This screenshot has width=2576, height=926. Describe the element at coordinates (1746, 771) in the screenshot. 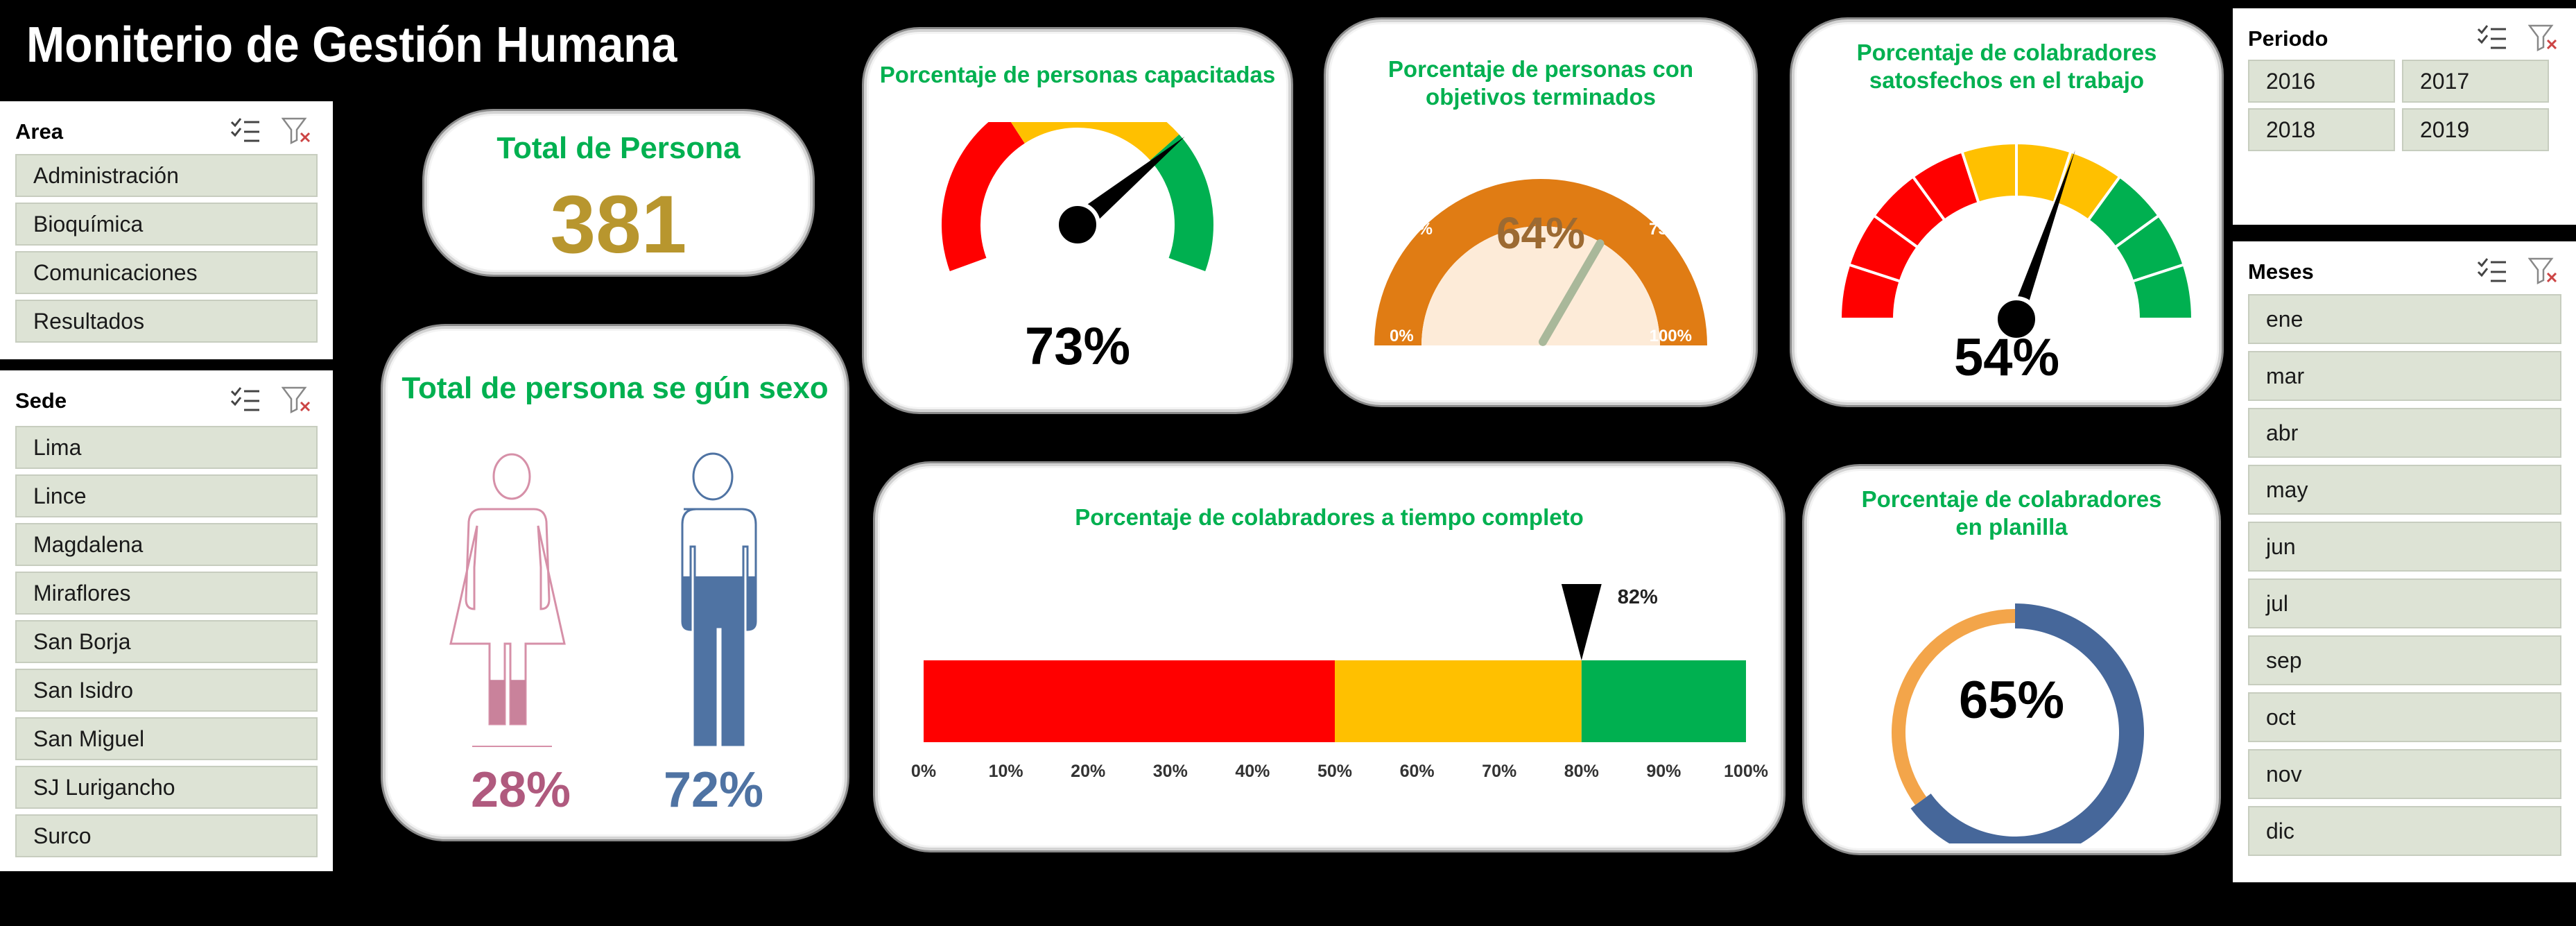

I see `tick-label: 100%` at that location.